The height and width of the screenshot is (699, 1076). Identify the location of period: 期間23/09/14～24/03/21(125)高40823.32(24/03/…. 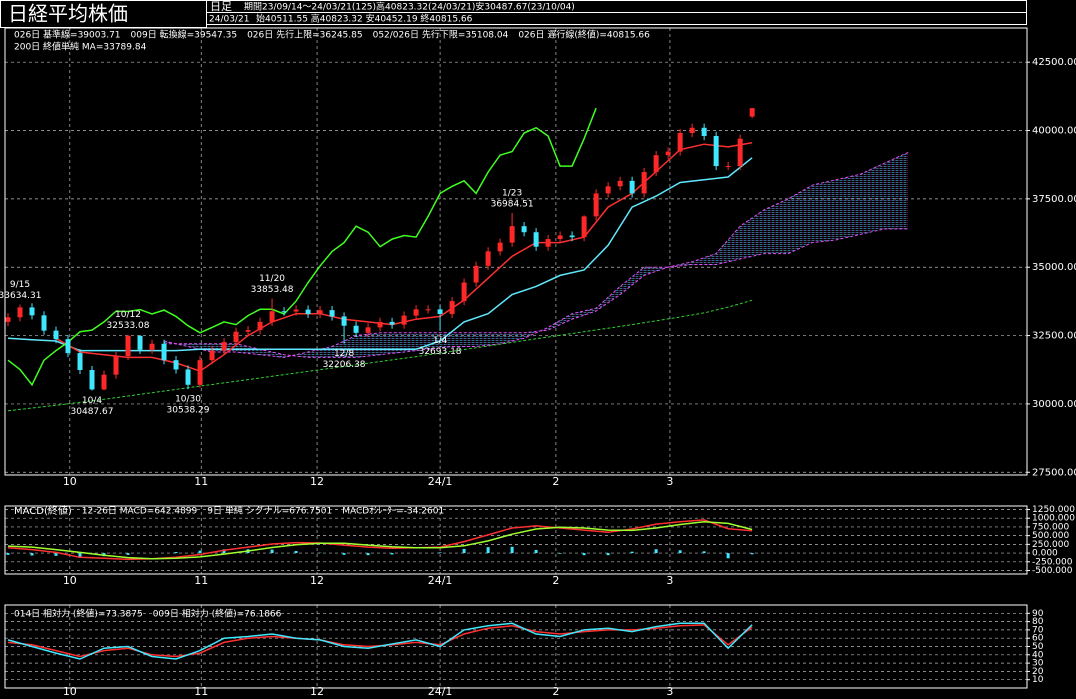
(409, 7).